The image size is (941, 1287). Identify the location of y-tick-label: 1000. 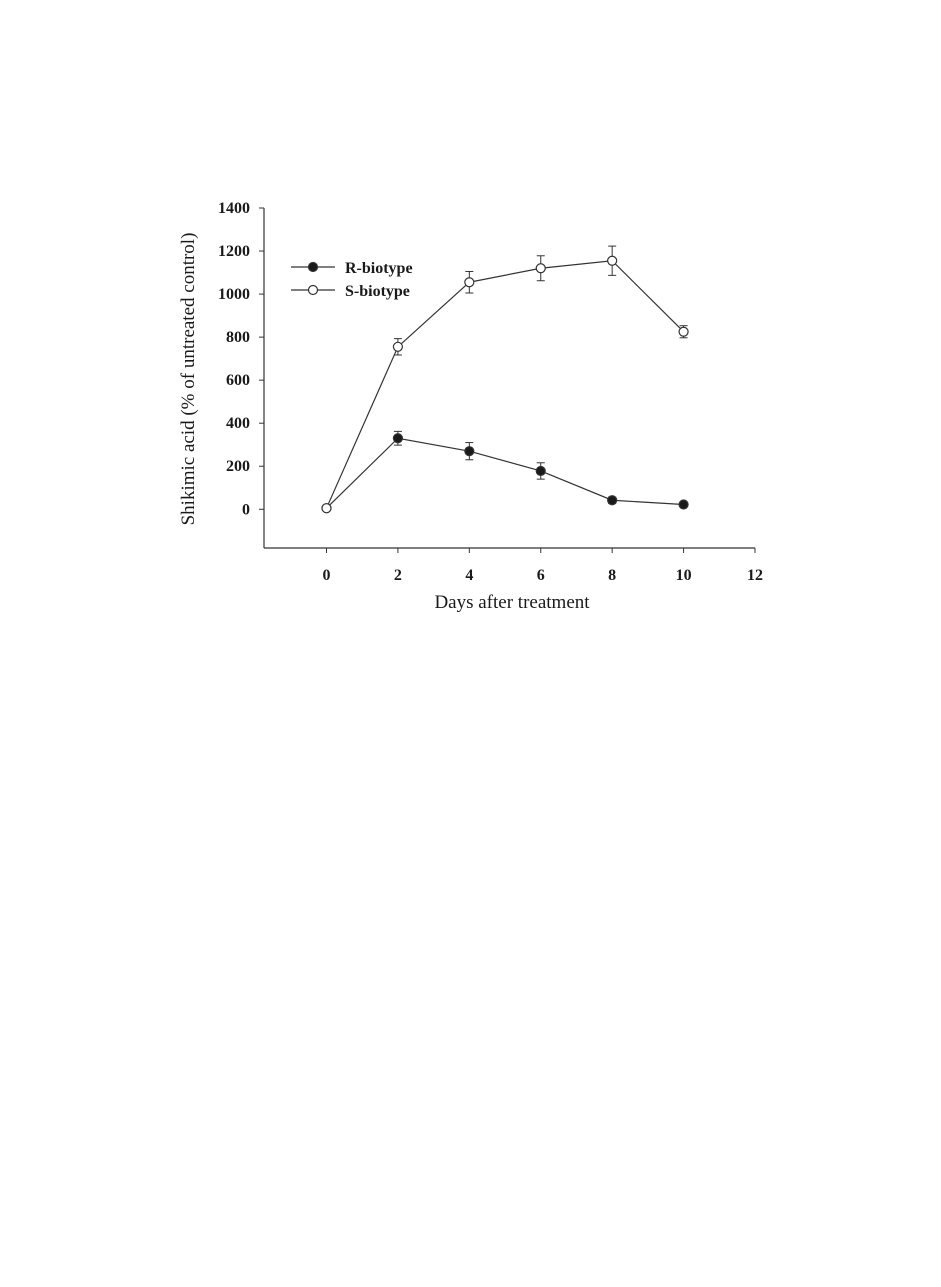
(234, 294).